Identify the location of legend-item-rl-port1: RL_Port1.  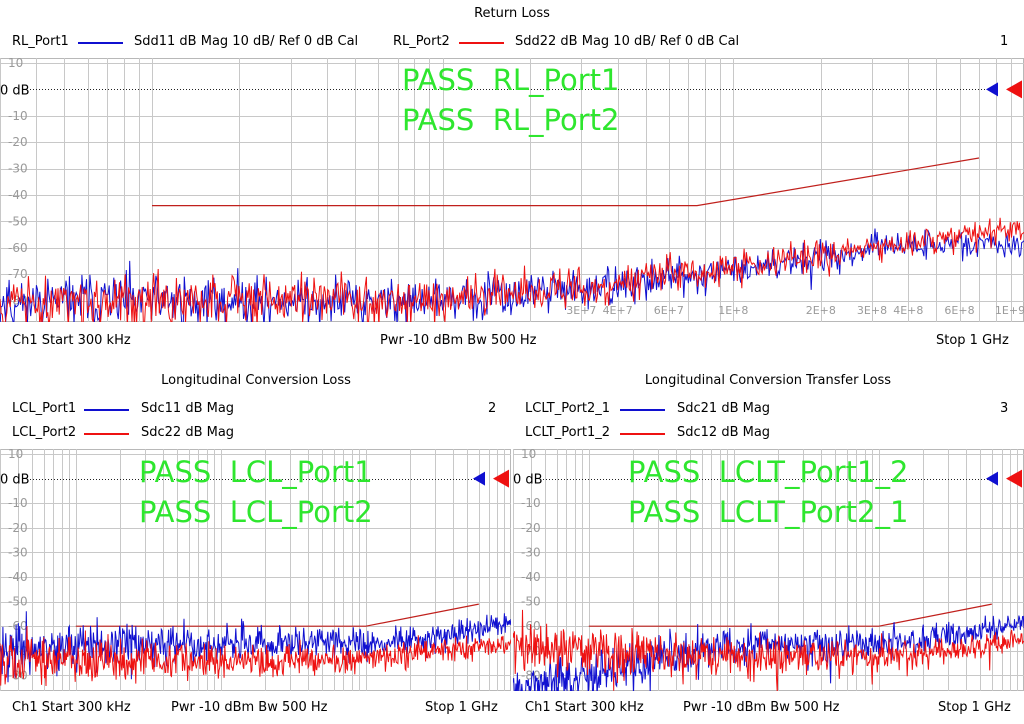
(40, 41).